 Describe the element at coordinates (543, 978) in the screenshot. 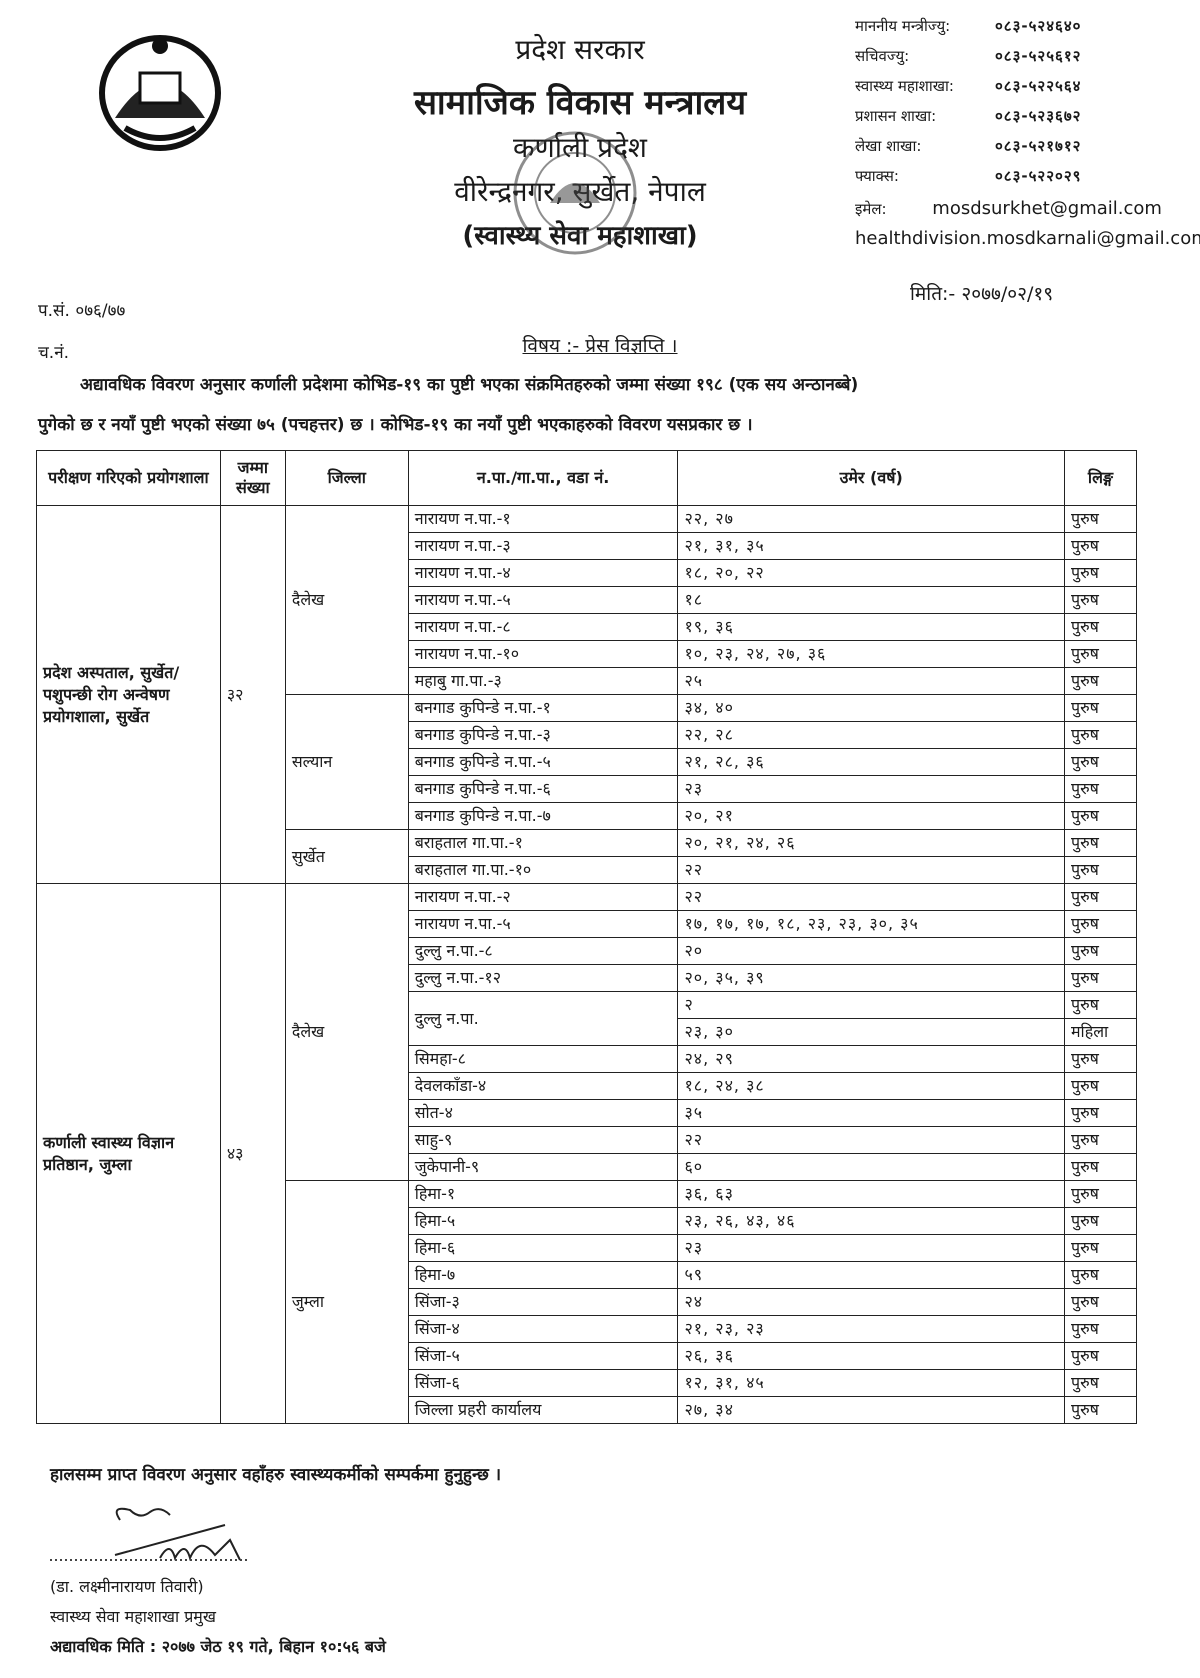

I see `ward-cell: दुल्लु न.पा.-१२` at that location.